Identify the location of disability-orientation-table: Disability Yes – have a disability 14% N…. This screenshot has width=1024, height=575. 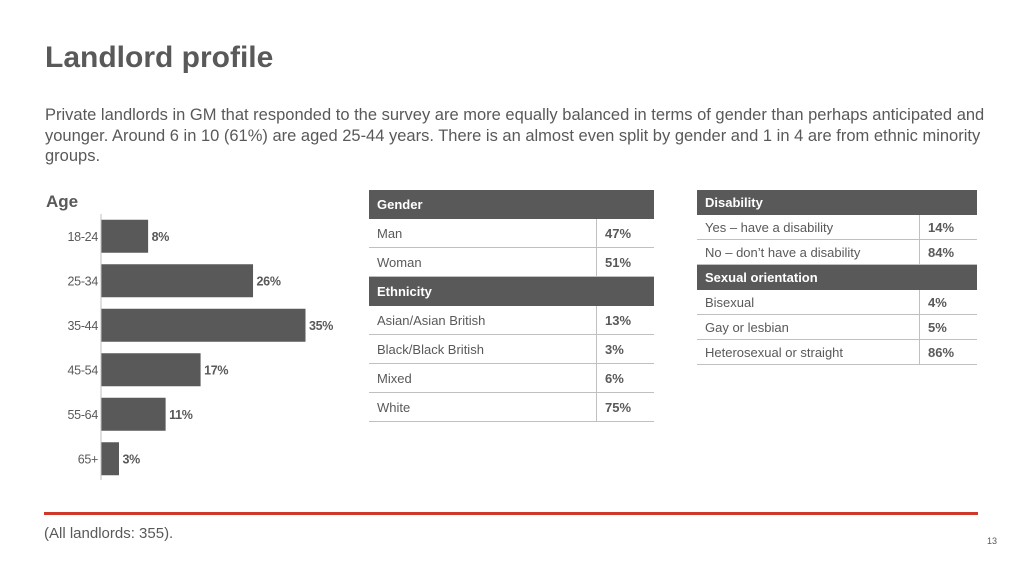
(837, 277).